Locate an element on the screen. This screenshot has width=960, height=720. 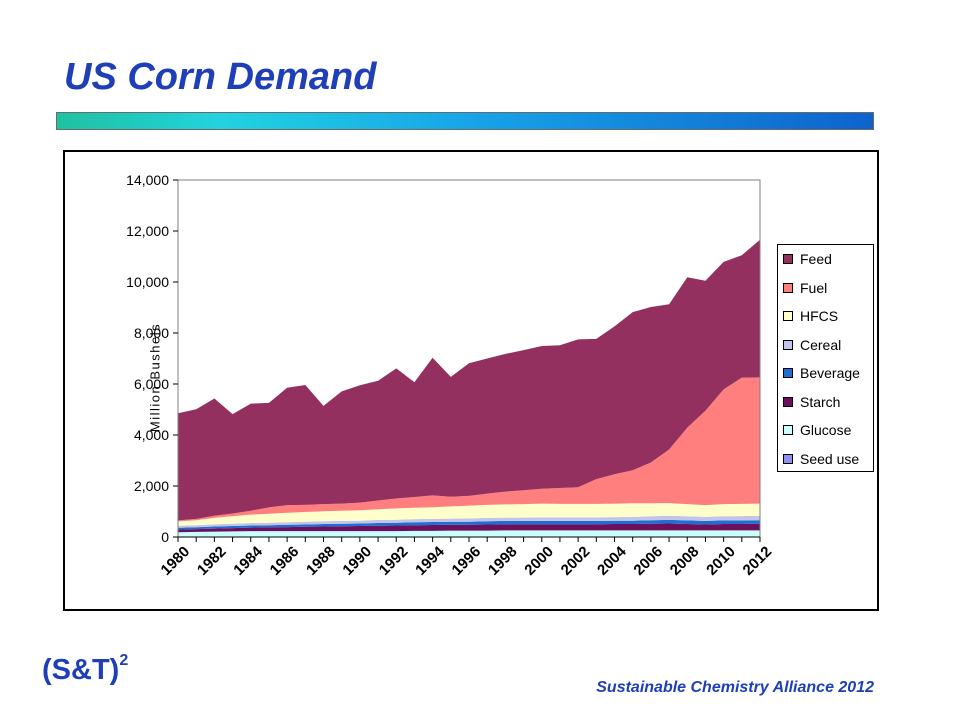
legend-item: HFCS is located at coordinates (808, 316).